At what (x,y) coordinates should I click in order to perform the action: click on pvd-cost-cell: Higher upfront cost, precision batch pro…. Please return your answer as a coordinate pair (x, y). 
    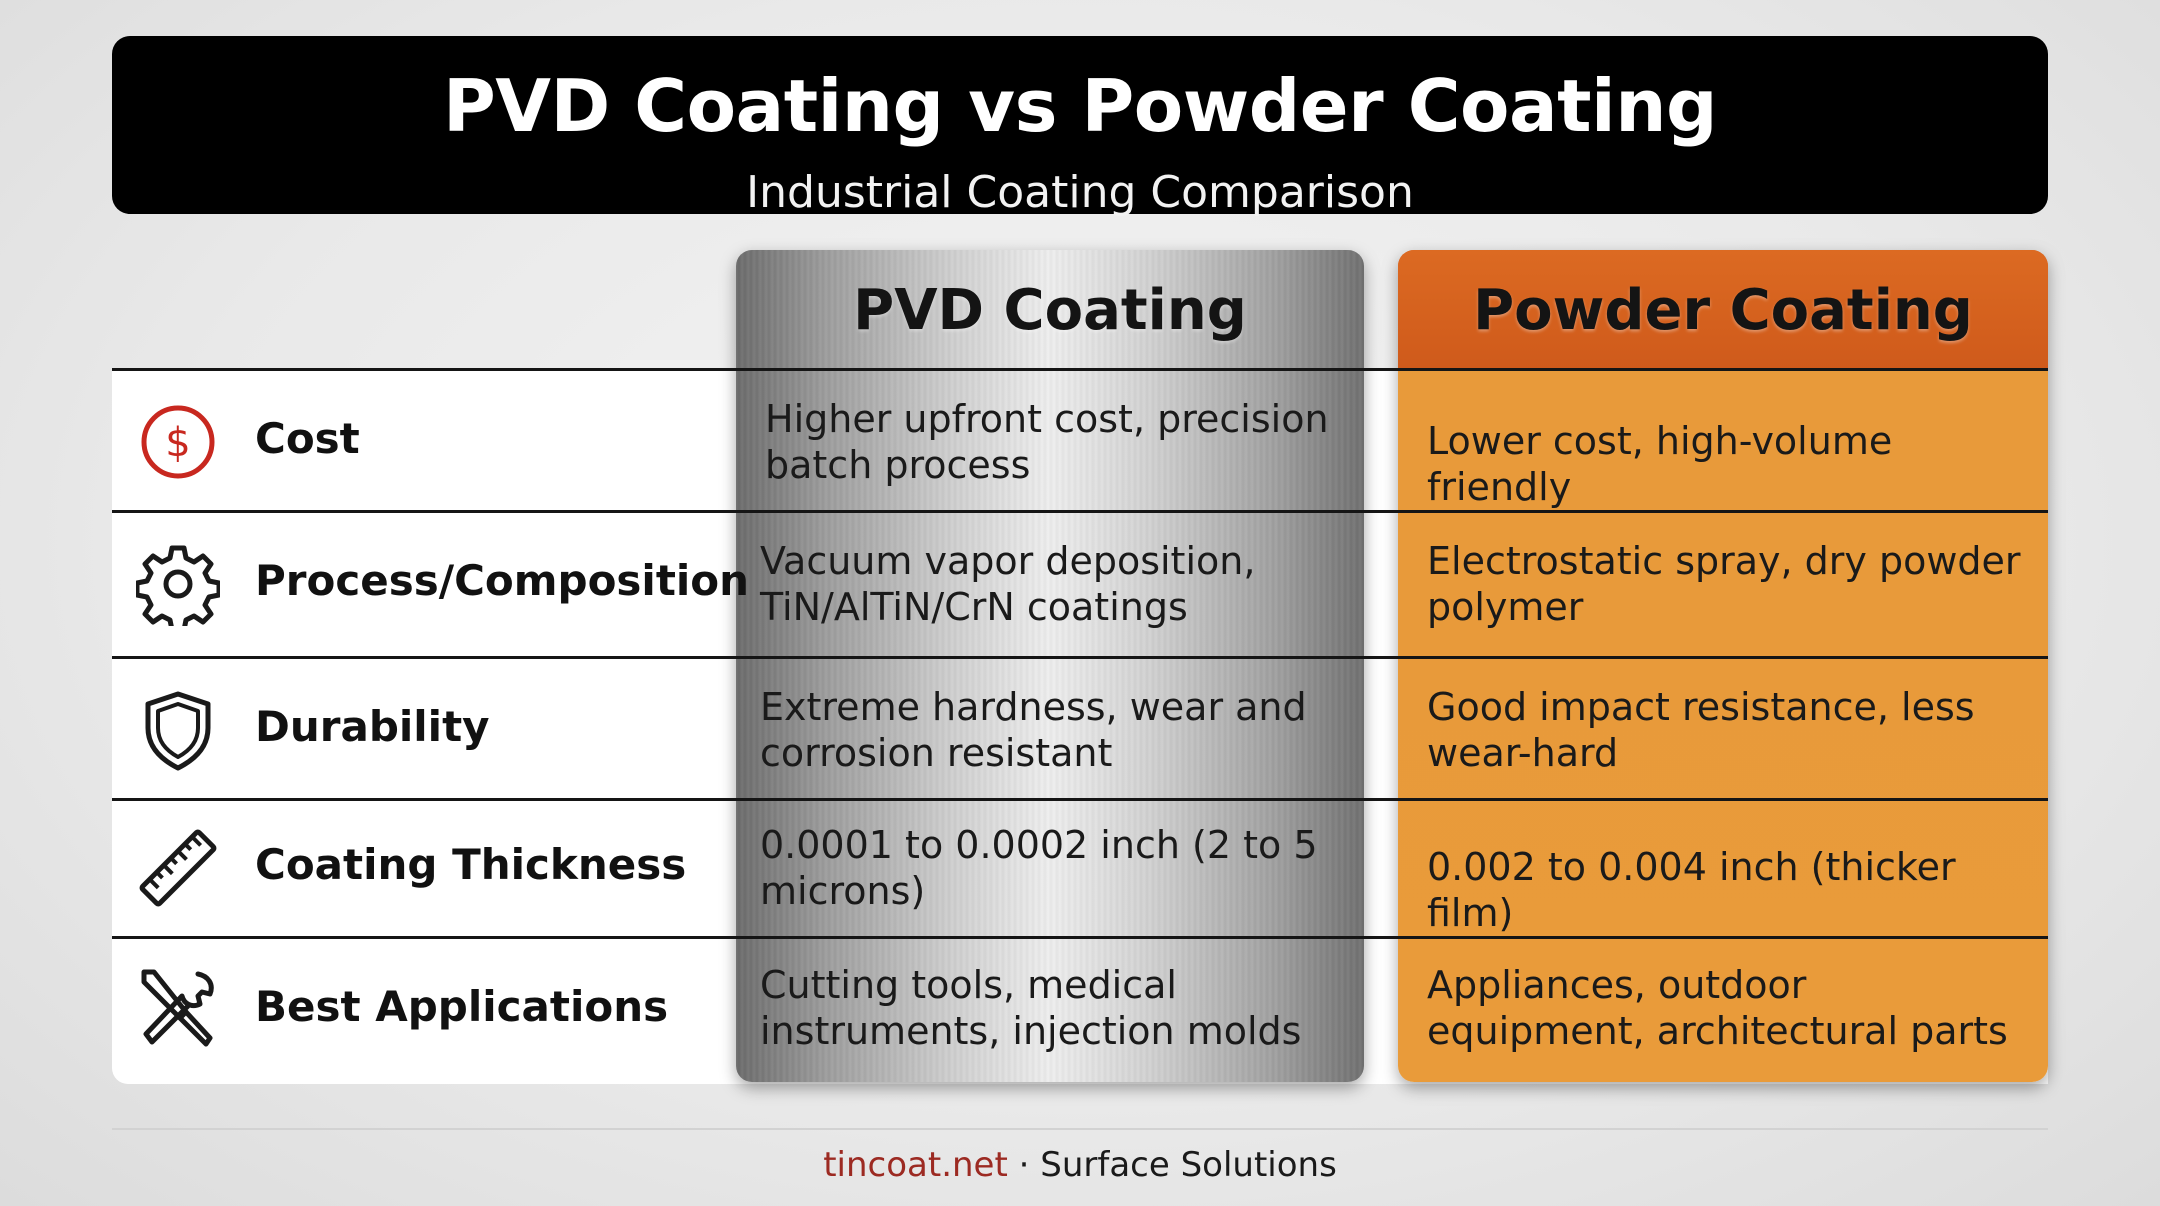
    Looking at the image, I should click on (1047, 442).